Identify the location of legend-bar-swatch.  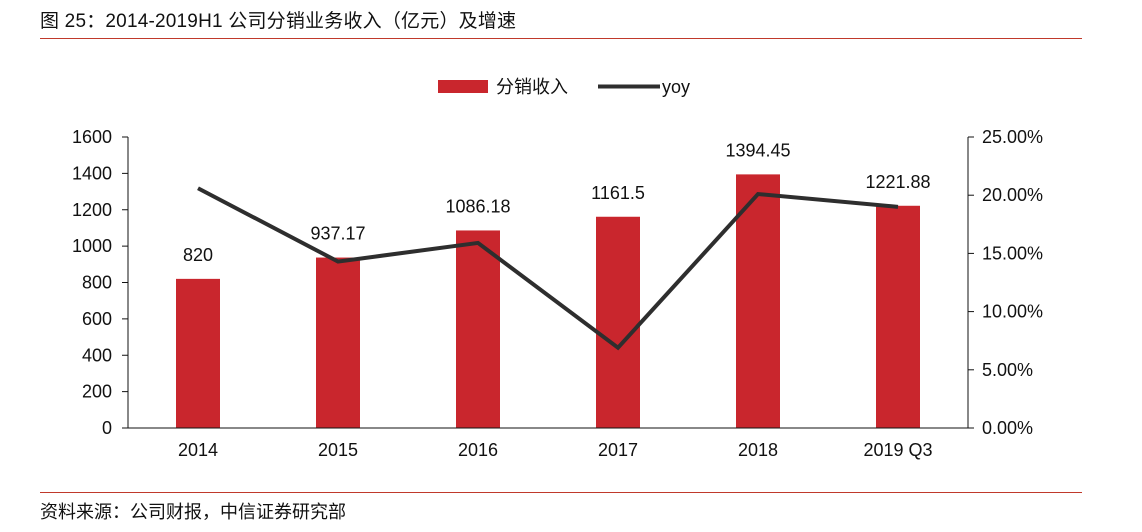
(463, 86).